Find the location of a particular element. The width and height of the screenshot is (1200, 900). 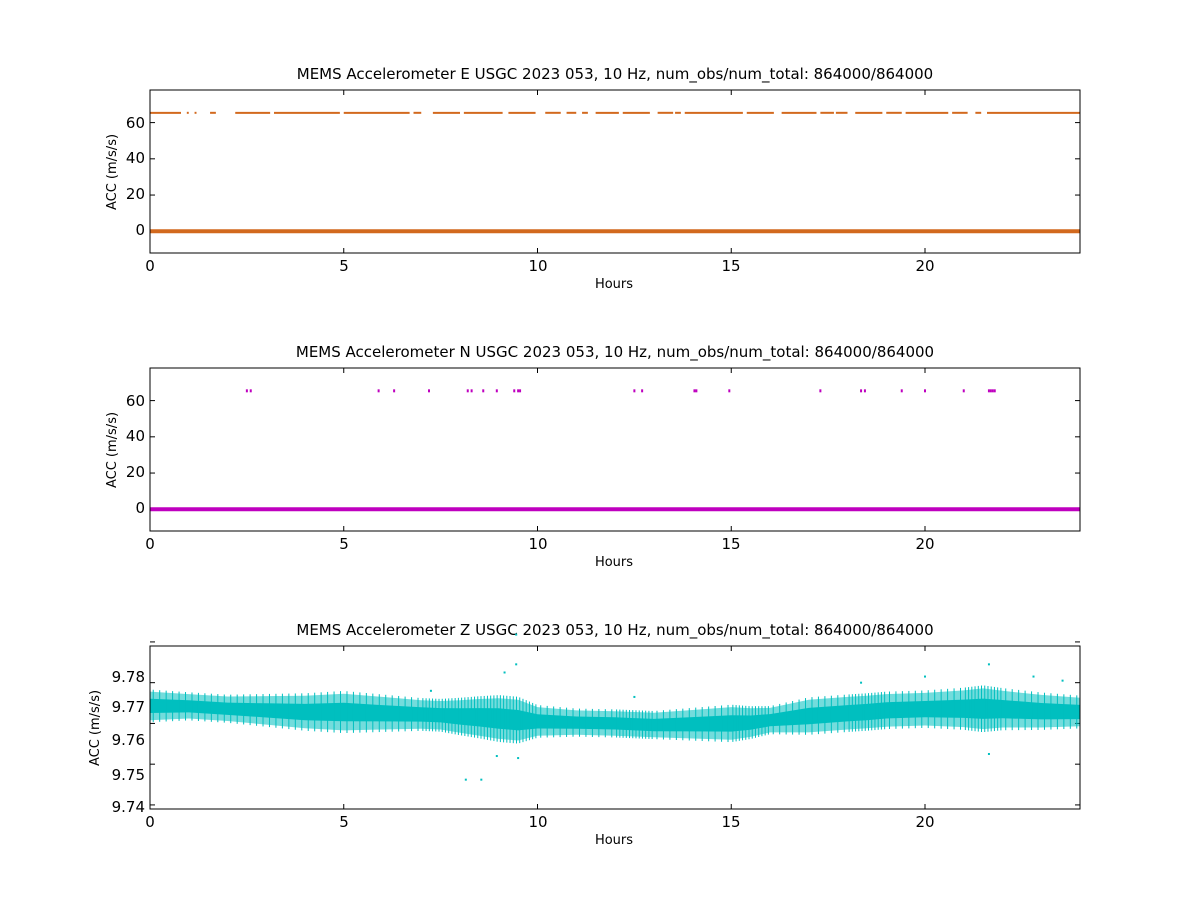

axes-frame-z is located at coordinates (615, 727).